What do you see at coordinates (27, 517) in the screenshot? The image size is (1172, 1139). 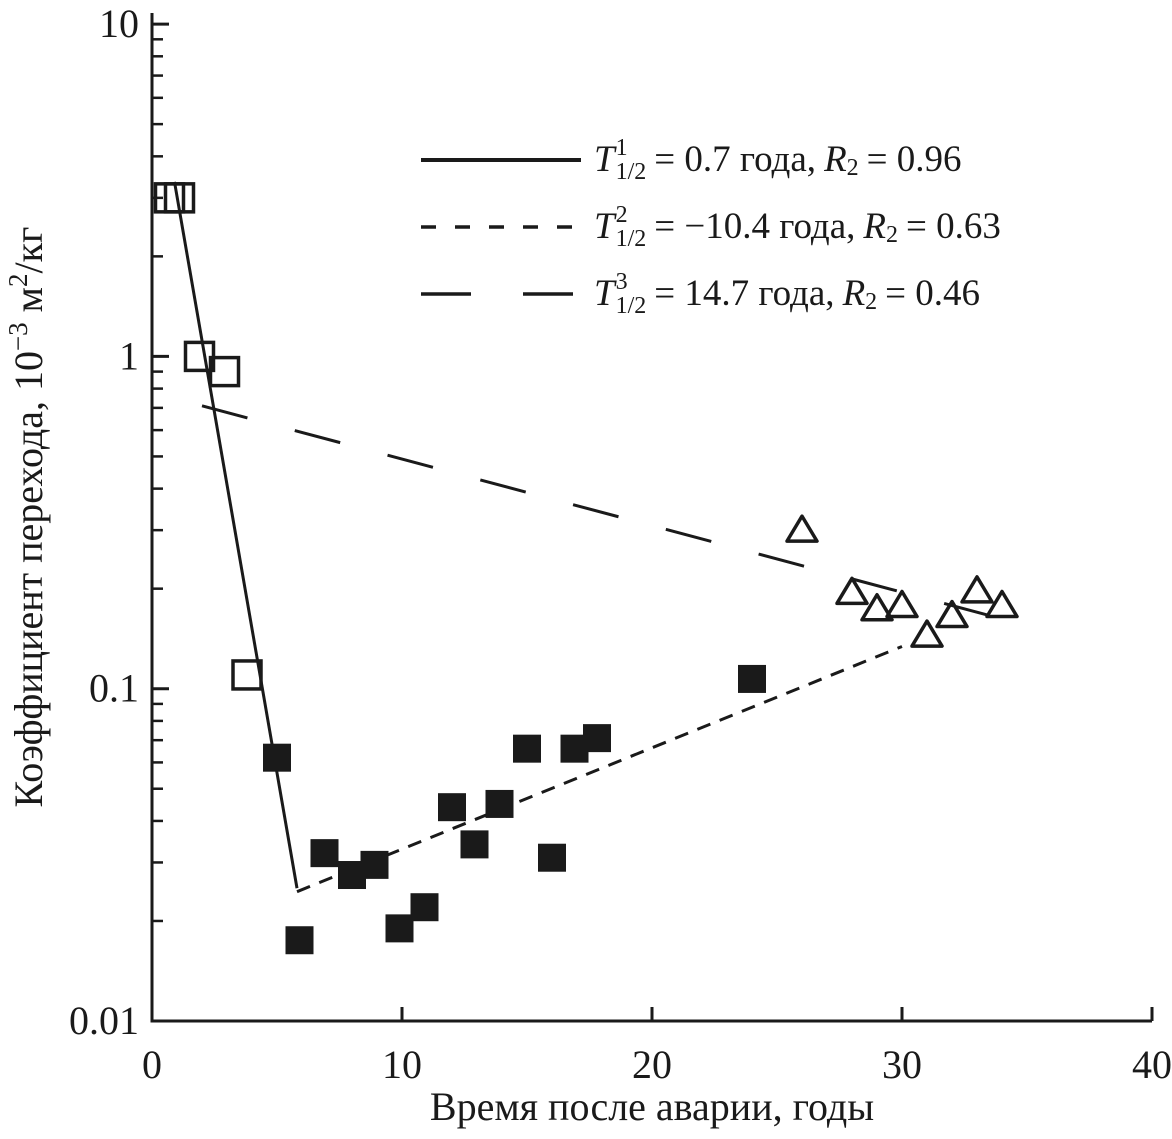 I see `y-axis-title: Коэффициент перехода, 10−3 м2/кг` at bounding box center [27, 517].